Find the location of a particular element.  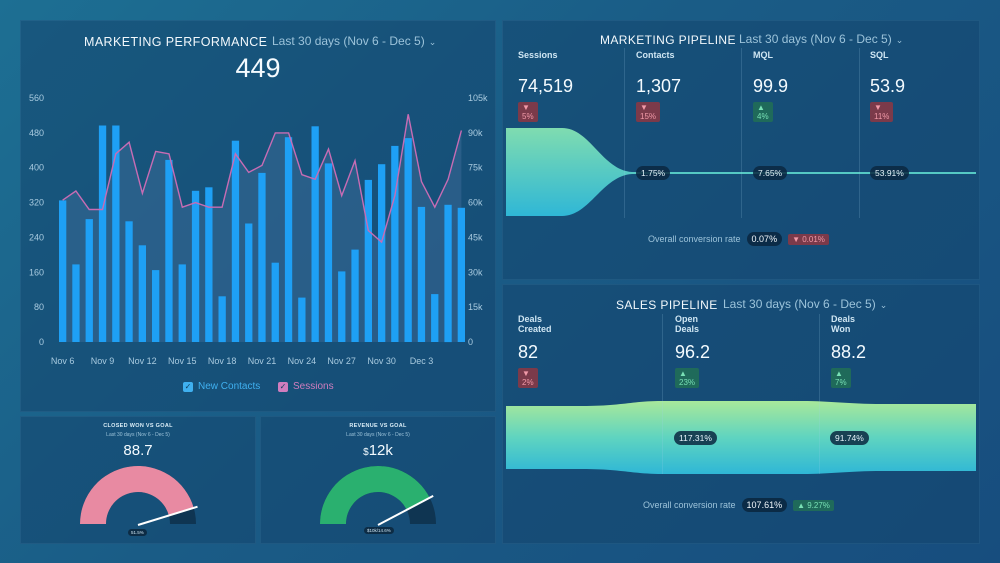

y-axis-tick-left: 400 is located at coordinates (36, 168).